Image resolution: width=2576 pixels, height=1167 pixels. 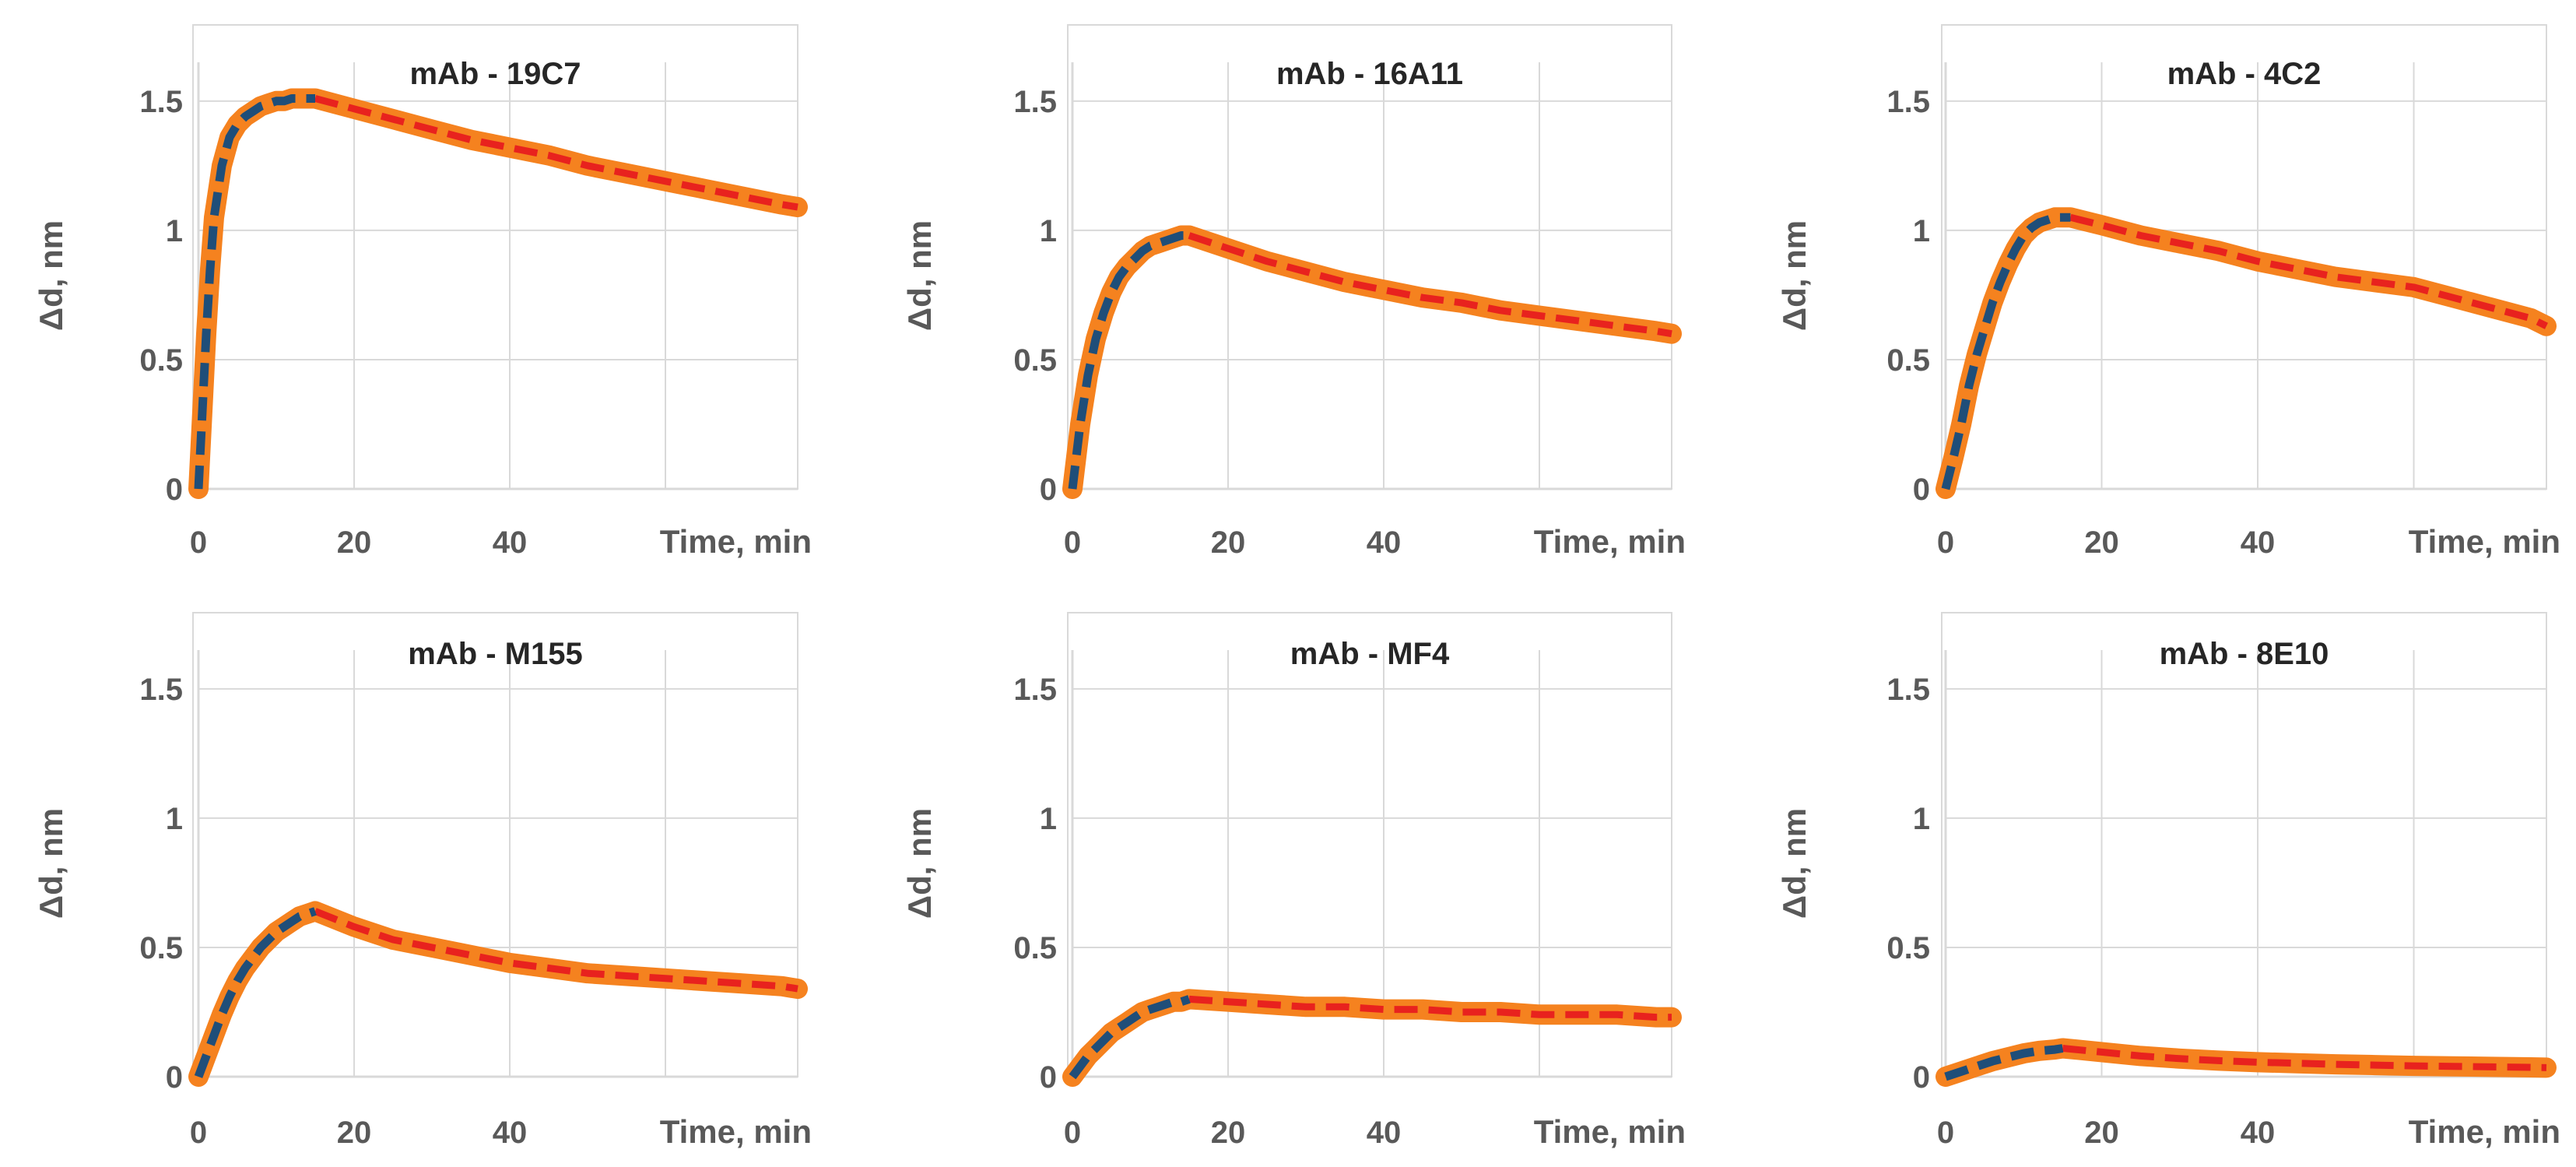 I want to click on chart-title: mAb - M155, so click(x=496, y=654).